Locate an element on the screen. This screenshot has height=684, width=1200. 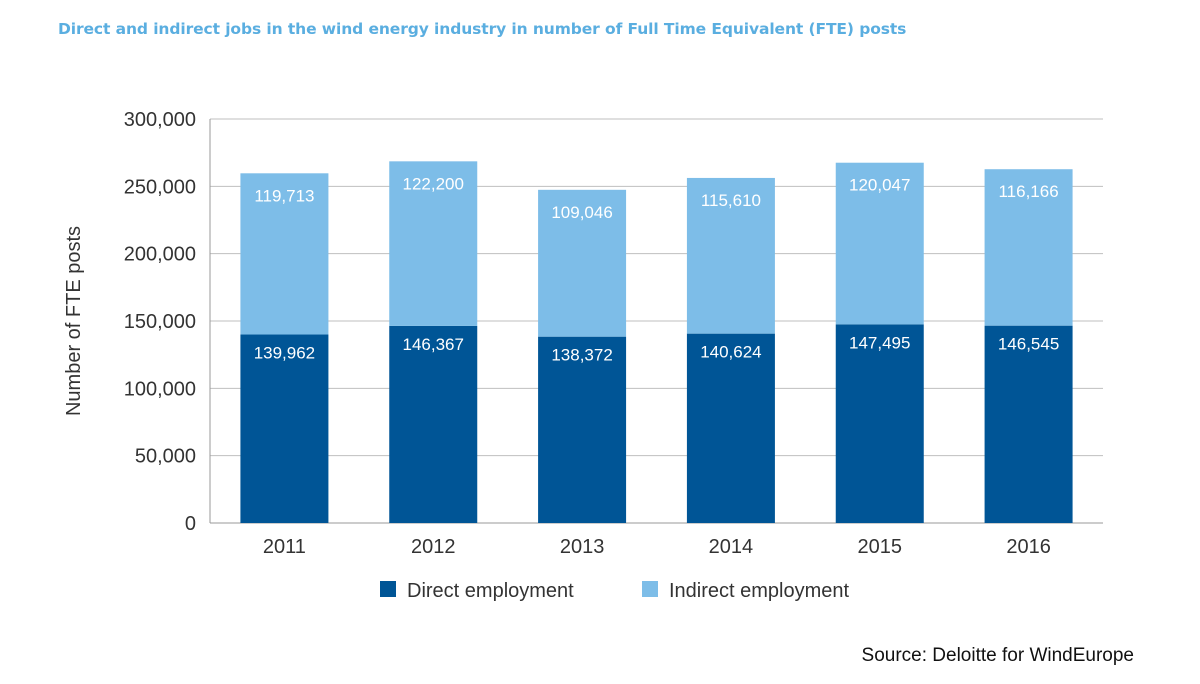
data-label-indirect: 109,046 is located at coordinates (581, 212).